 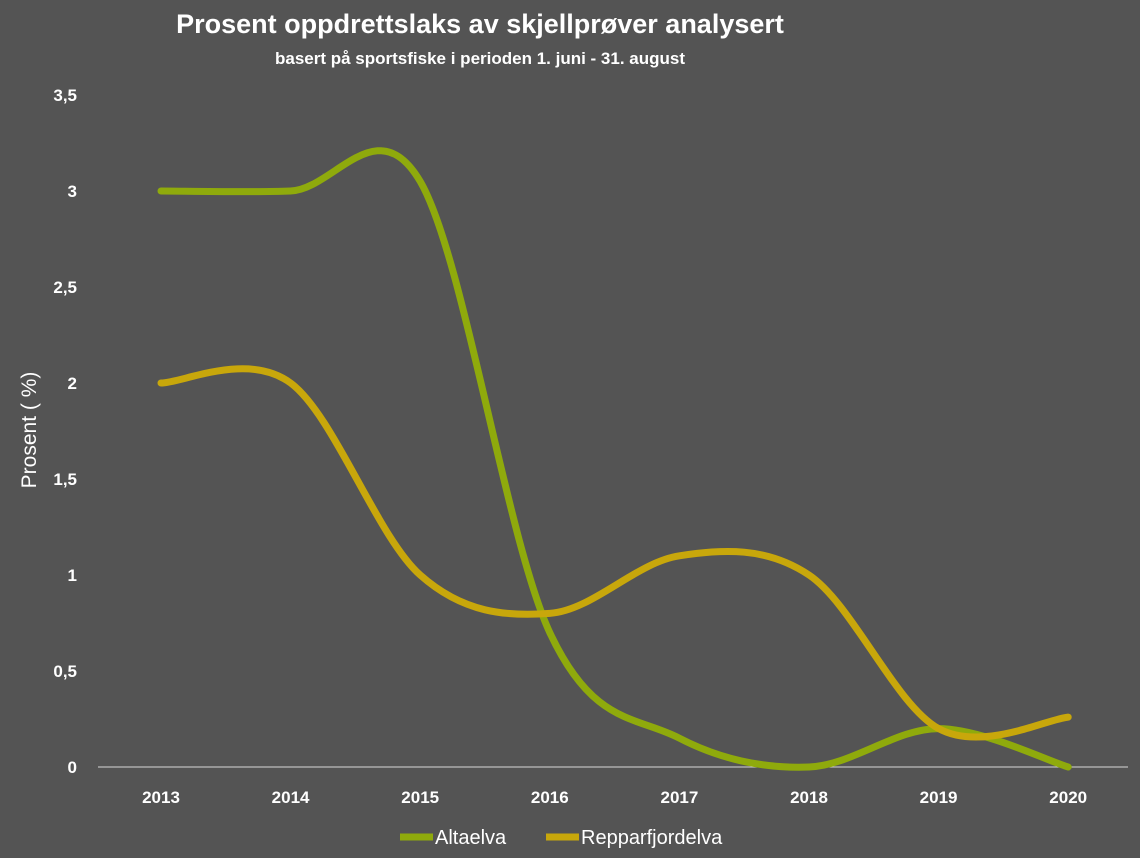 What do you see at coordinates (161, 797) in the screenshot?
I see `x-tick-label: 2013` at bounding box center [161, 797].